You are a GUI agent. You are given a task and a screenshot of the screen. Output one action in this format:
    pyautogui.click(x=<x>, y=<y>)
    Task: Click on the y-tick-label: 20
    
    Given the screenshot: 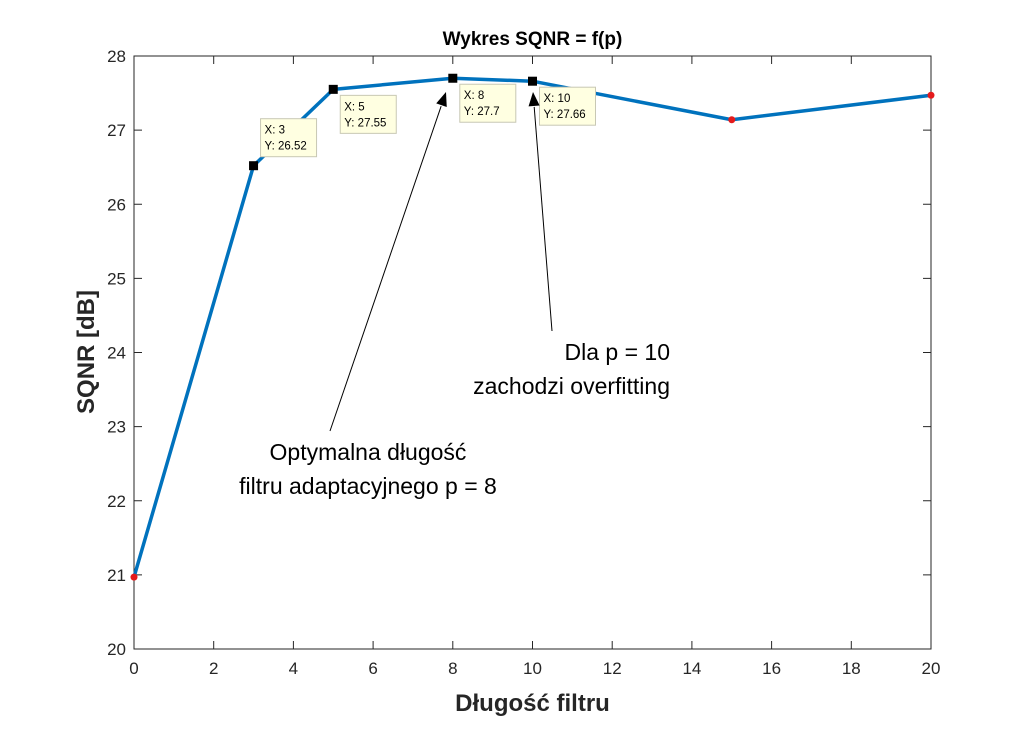 What is the action you would take?
    pyautogui.click(x=116, y=649)
    